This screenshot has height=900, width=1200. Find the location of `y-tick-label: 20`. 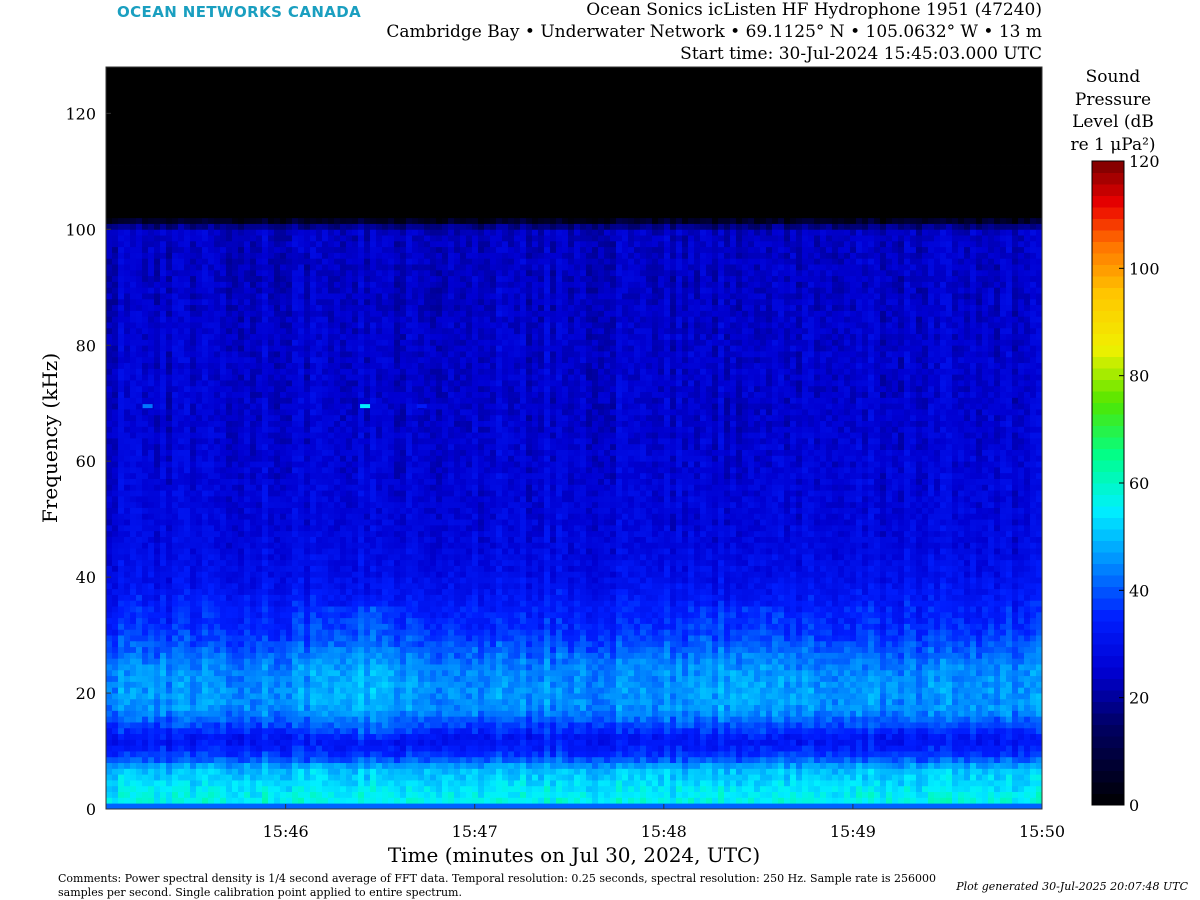

y-tick-label: 20 is located at coordinates (86, 693).